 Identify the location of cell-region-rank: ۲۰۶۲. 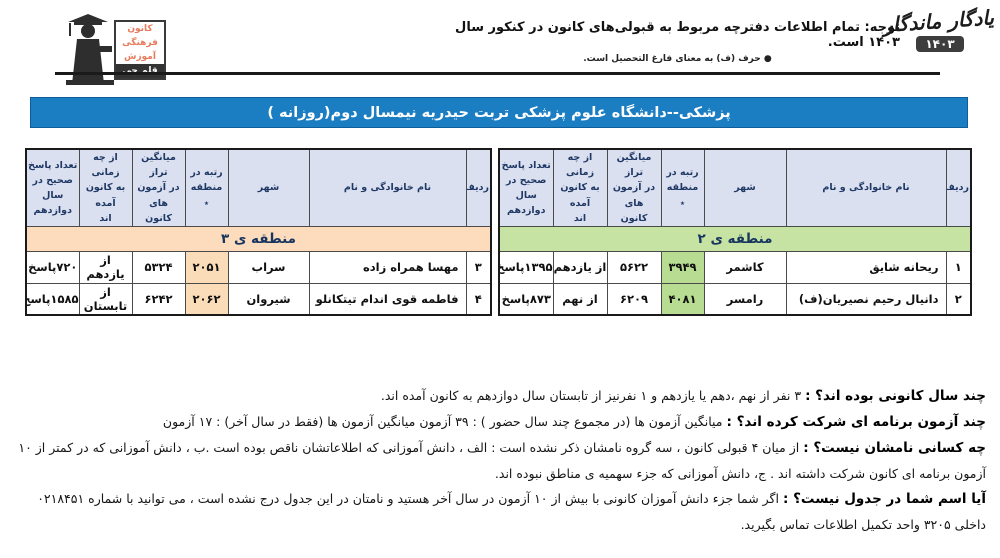
(206, 299).